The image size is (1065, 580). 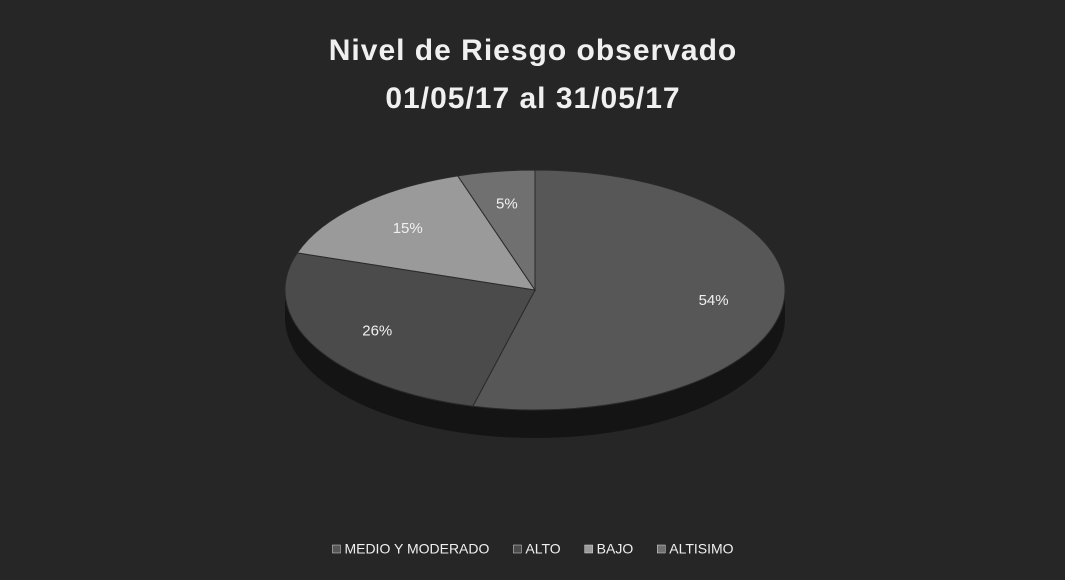 I want to click on legend-label: ALTO, so click(x=542, y=549).